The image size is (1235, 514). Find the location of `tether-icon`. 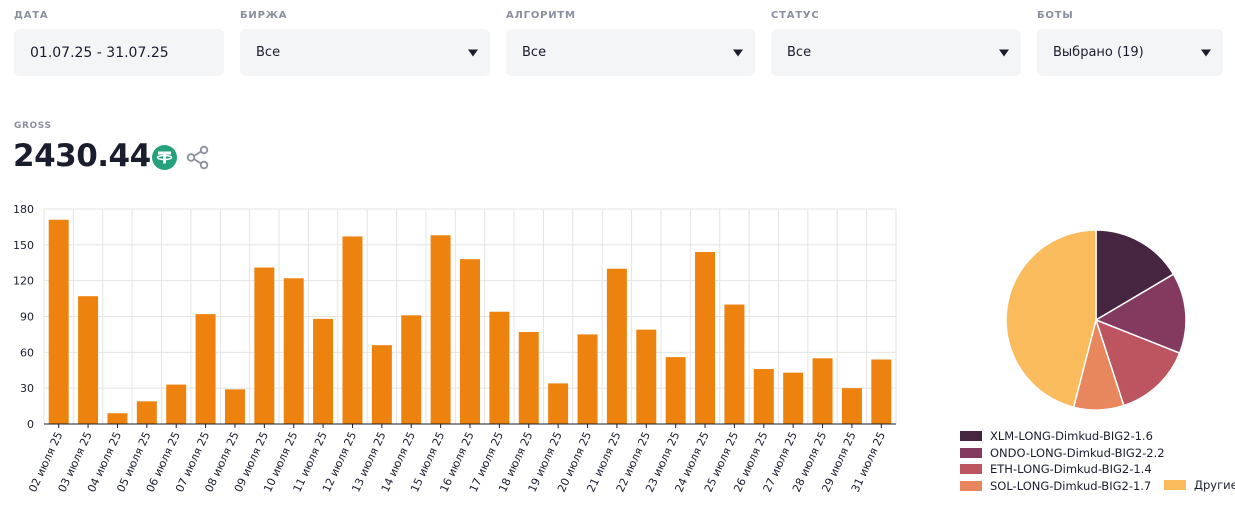

tether-icon is located at coordinates (164, 157).